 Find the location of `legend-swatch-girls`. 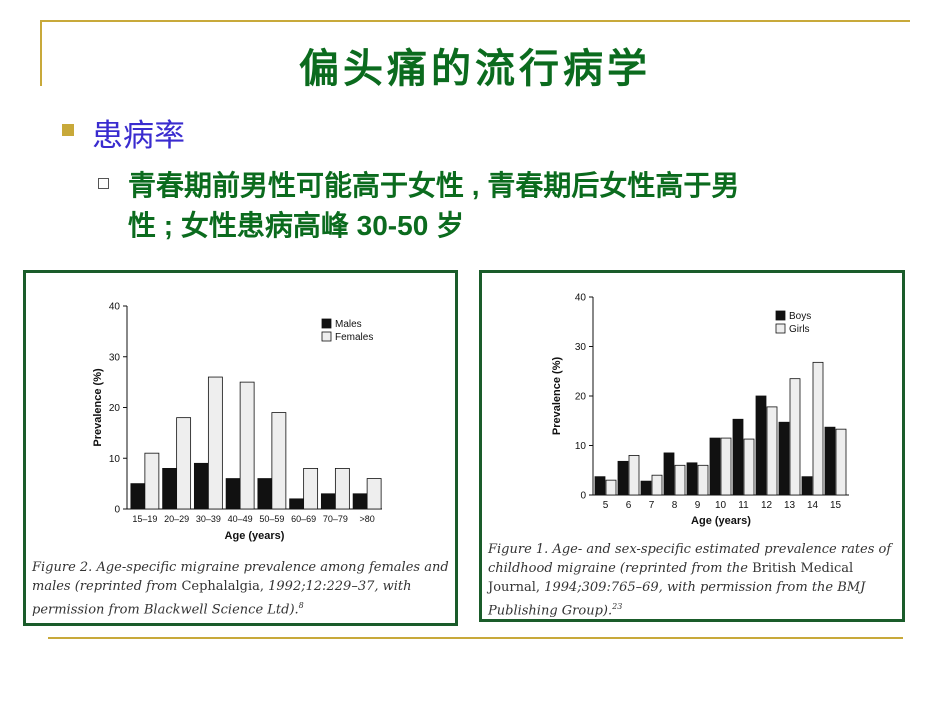

legend-swatch-girls is located at coordinates (780, 328).